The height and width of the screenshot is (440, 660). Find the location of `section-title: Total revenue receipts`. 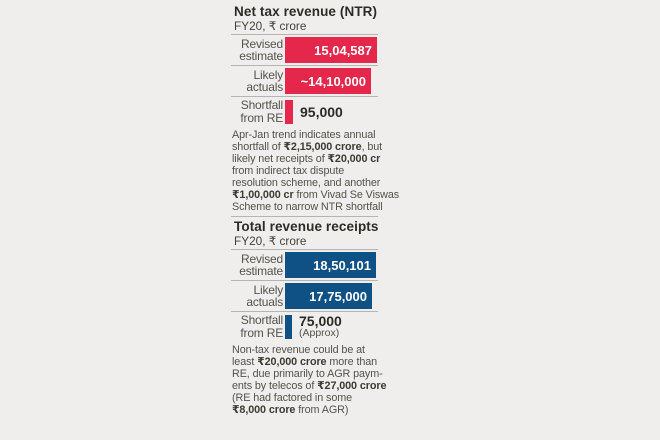

section-title: Total revenue receipts is located at coordinates (306, 226).